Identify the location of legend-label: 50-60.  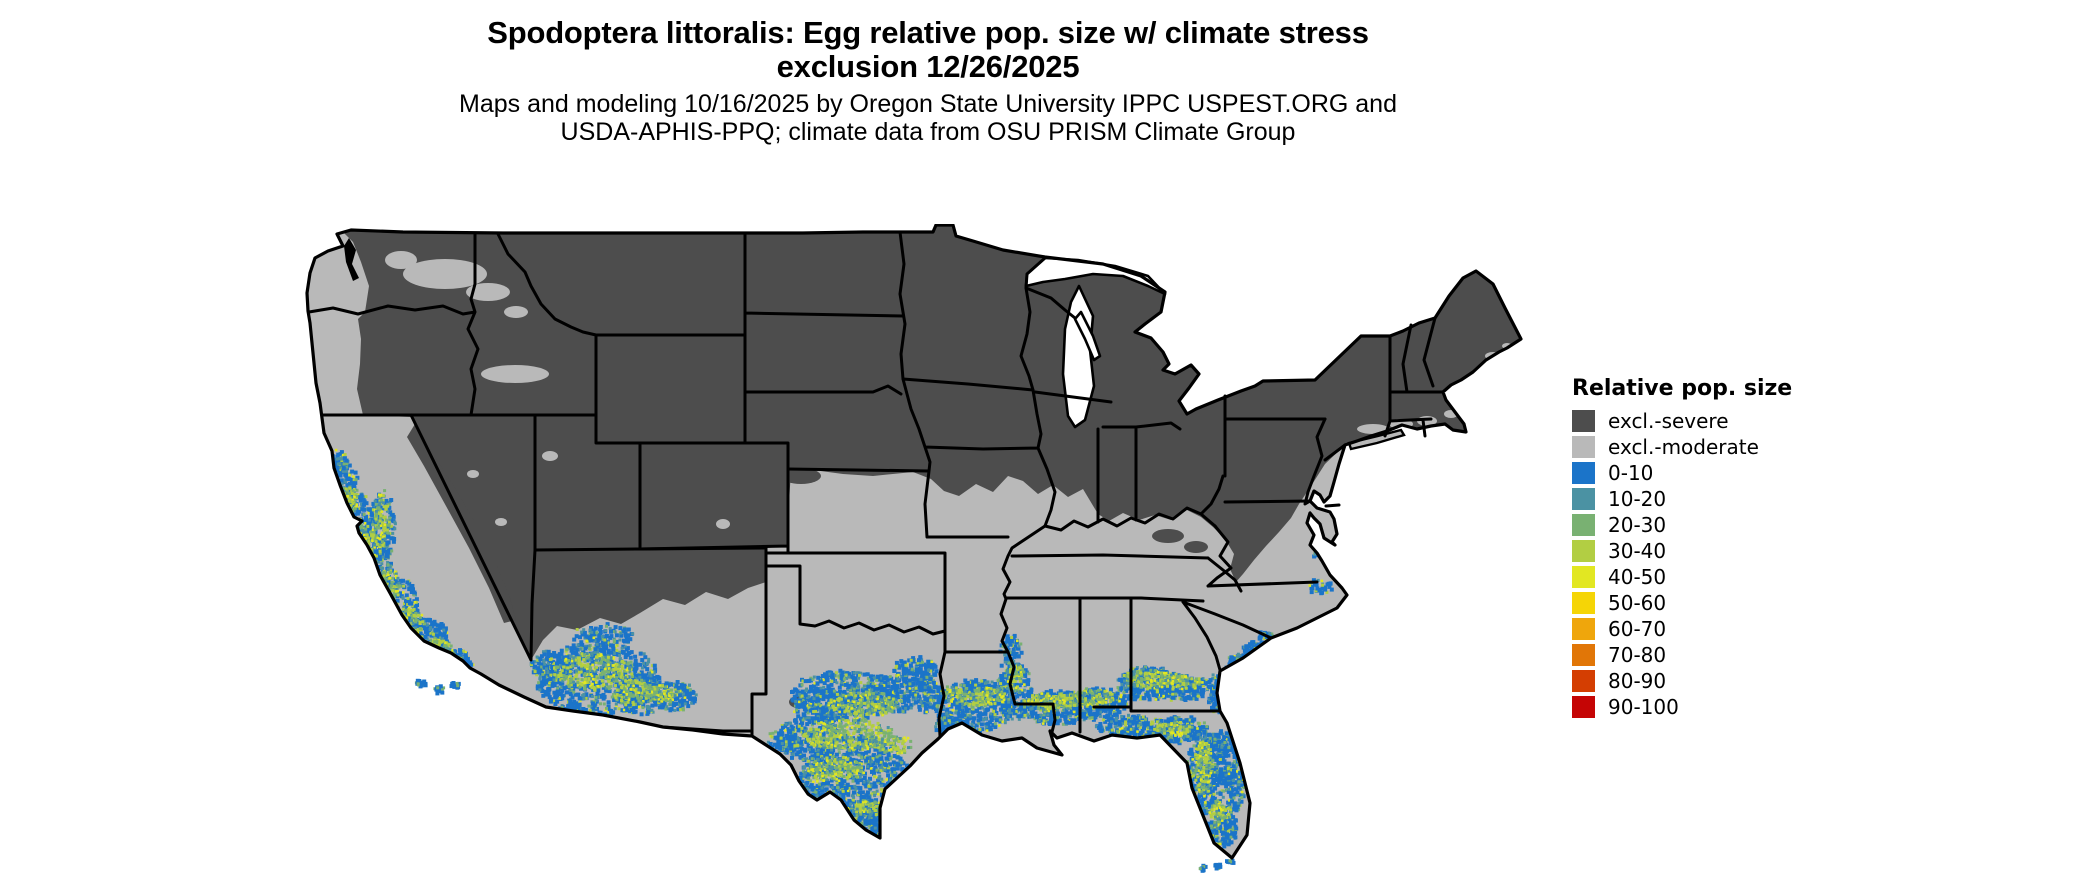
(1637, 603).